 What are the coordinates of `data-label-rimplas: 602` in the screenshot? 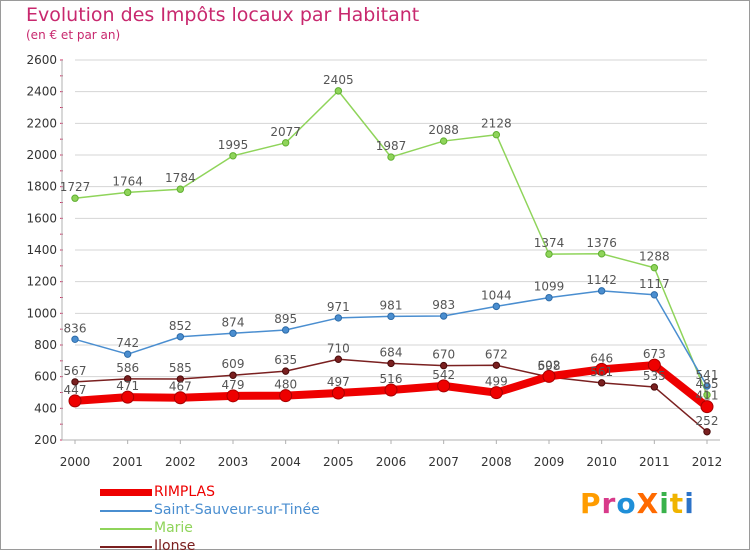 It's located at (549, 365).